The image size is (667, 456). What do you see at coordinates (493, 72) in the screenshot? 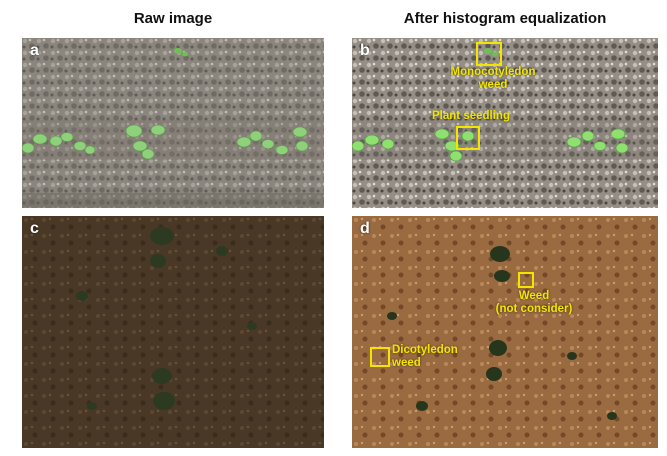
I see `monocotyledon-label-line1: Monocotyledon` at bounding box center [493, 72].